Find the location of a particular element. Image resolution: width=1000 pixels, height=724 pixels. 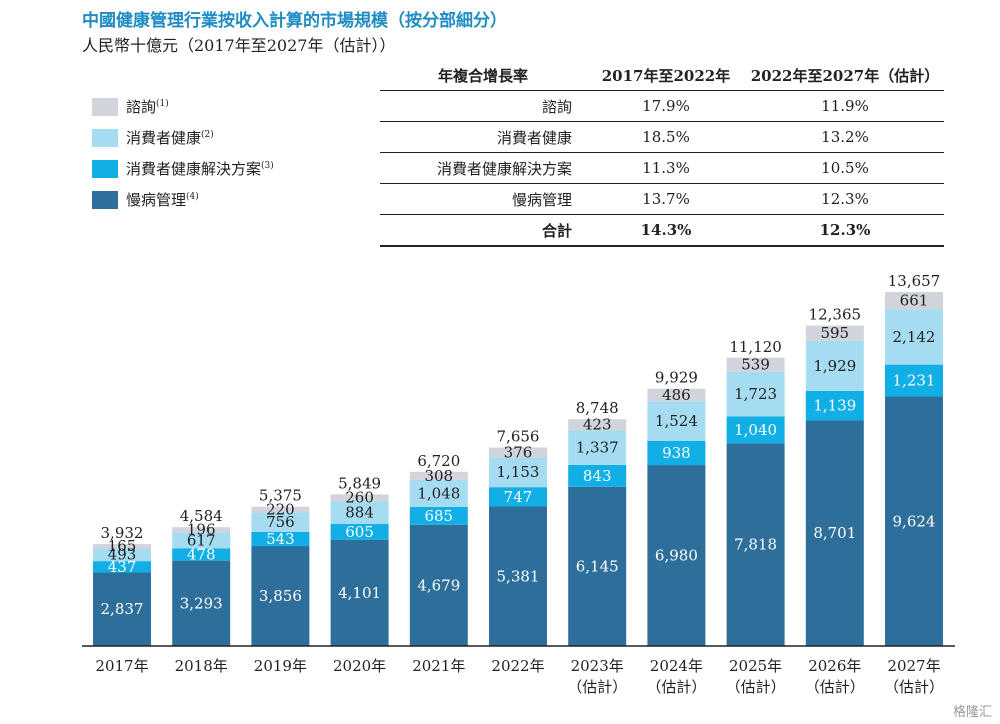

data-label: 2,837 is located at coordinates (122, 609).